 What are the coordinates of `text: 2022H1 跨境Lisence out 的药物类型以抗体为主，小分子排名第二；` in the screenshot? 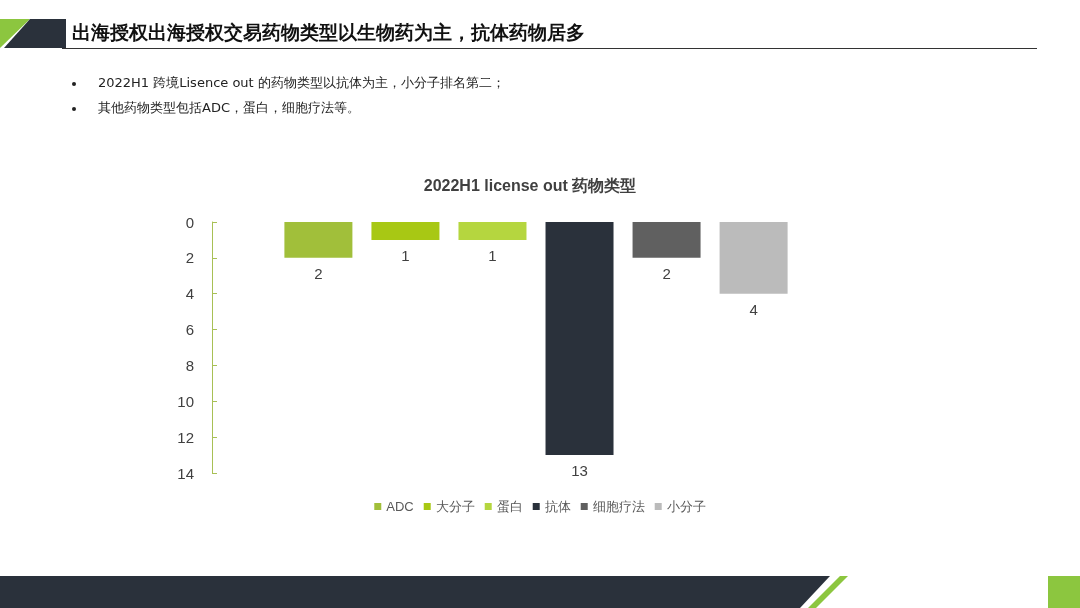 It's located at (301, 83).